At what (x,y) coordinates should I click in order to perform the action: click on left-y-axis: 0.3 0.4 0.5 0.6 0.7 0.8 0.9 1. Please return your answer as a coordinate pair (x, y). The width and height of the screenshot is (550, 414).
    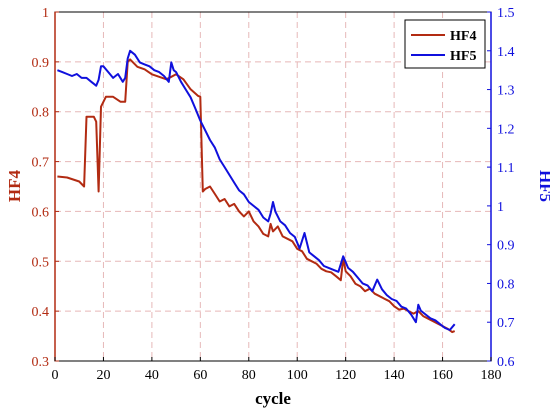
    Looking at the image, I should click on (45, 188).